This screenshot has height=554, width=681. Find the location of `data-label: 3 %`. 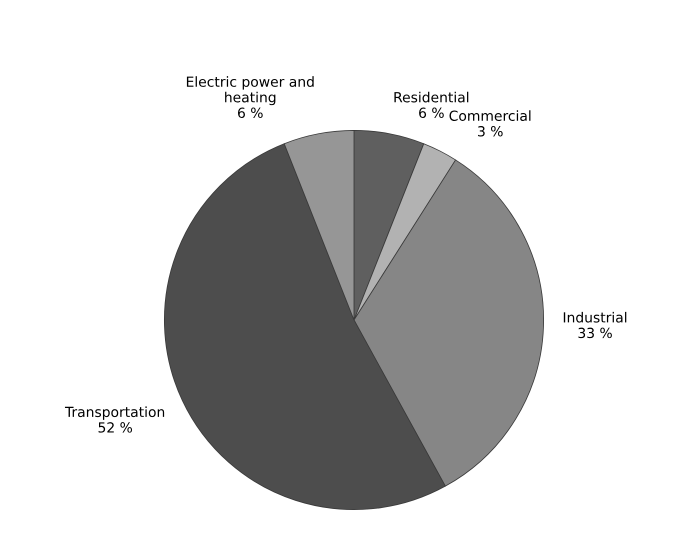

data-label: 3 % is located at coordinates (490, 131).